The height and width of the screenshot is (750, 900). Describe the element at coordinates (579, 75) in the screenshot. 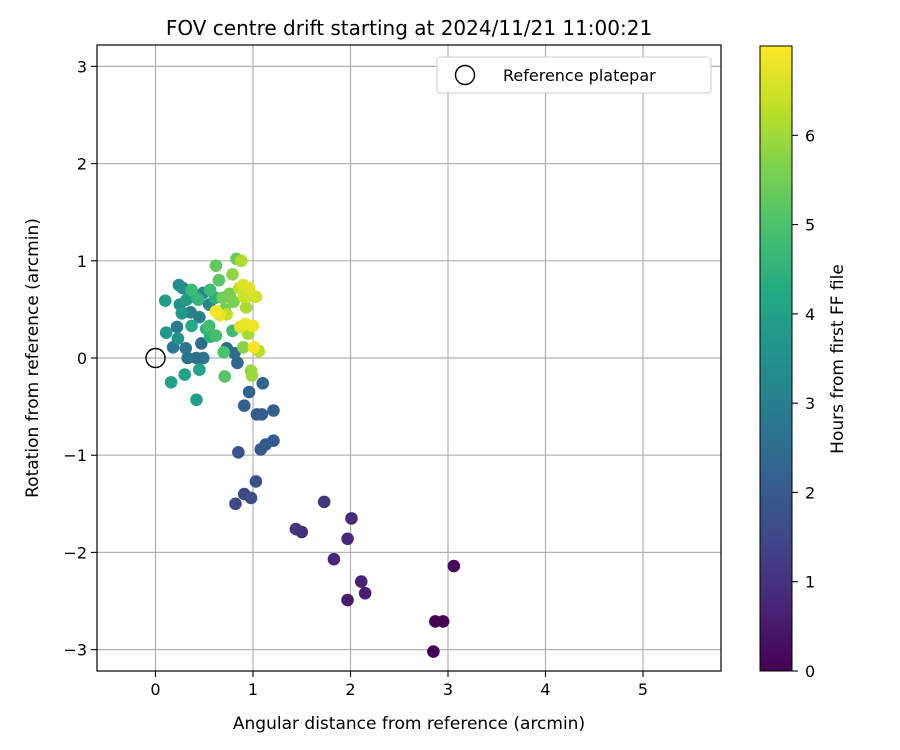

I see `legend-entry-reference: Reference platepar` at that location.